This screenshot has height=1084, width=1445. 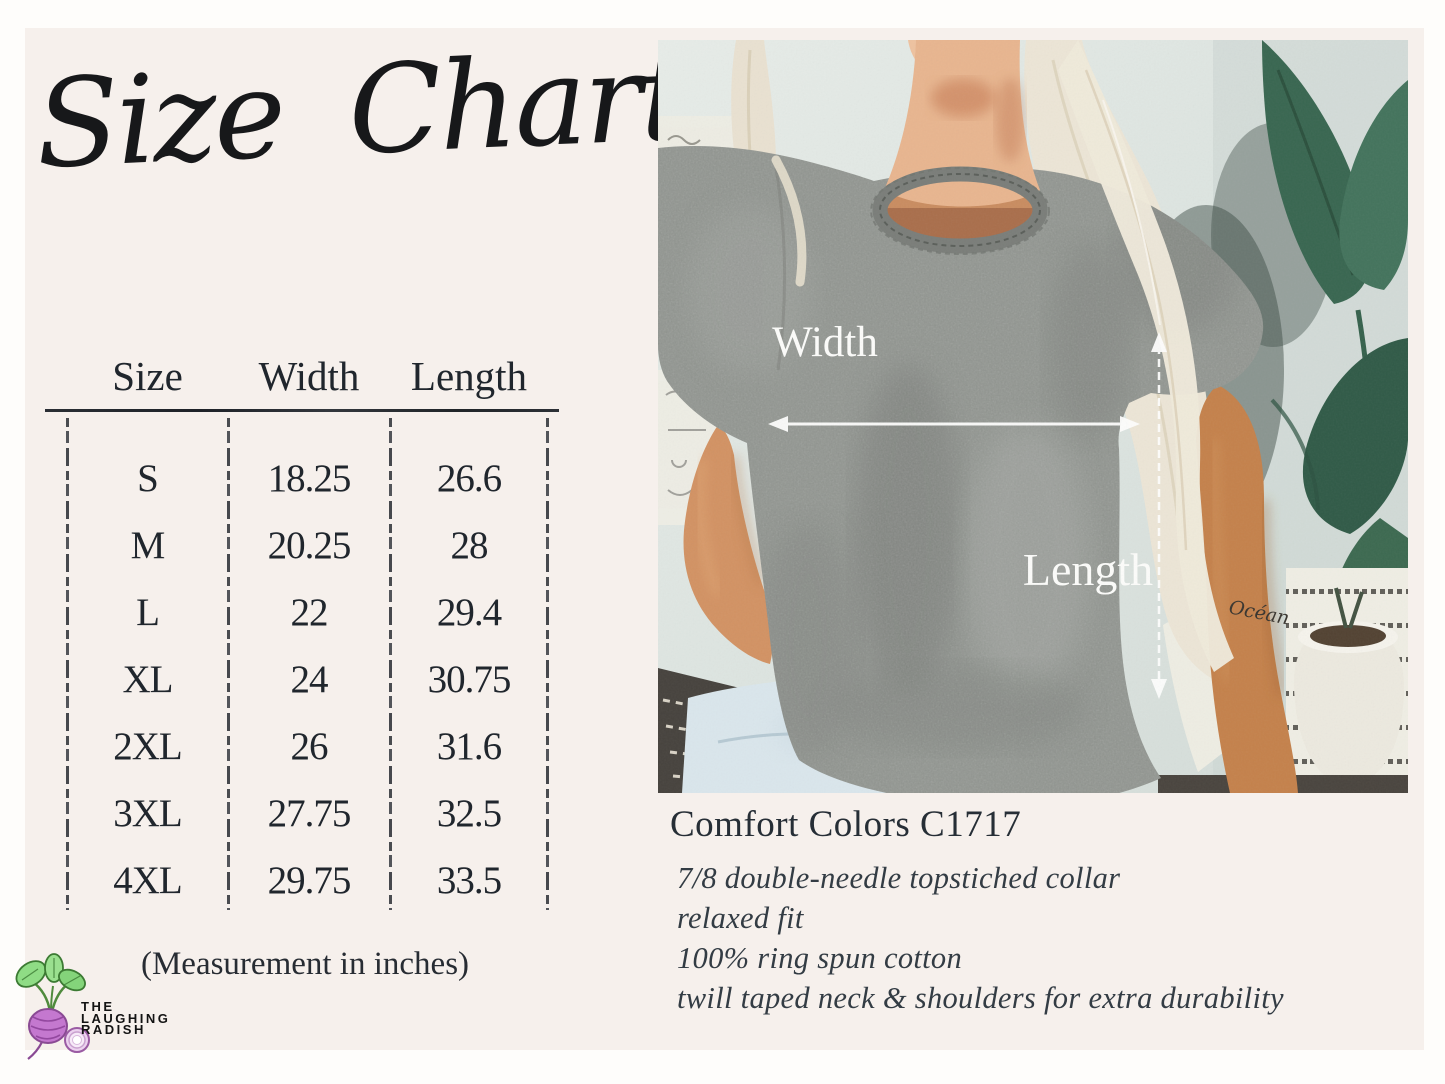 I want to click on cell-width: 20.25, so click(x=309, y=545).